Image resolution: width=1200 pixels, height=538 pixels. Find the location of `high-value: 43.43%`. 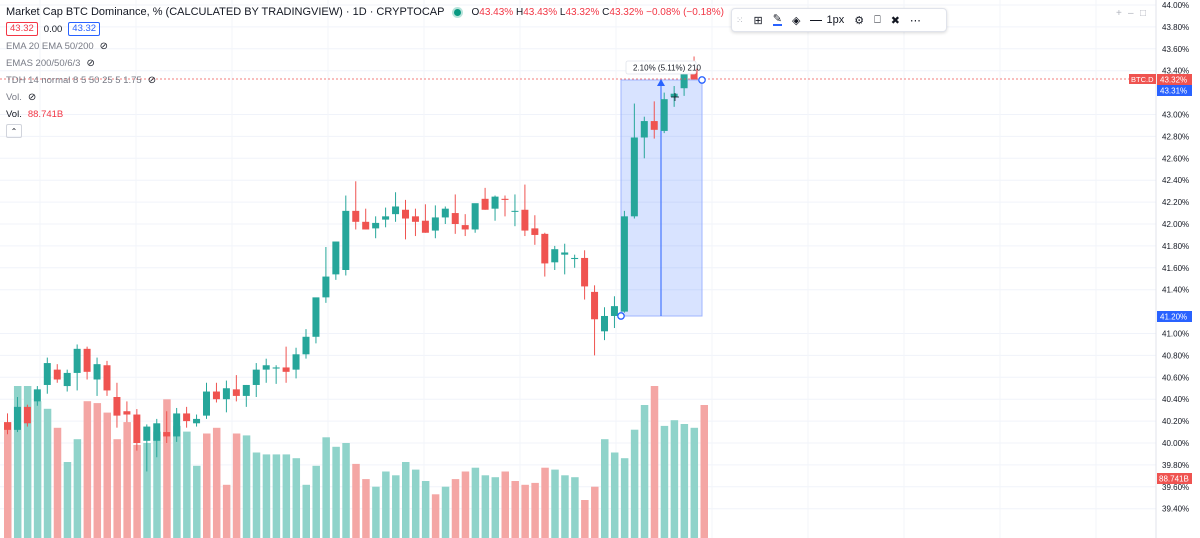

high-value: 43.43% is located at coordinates (540, 12).